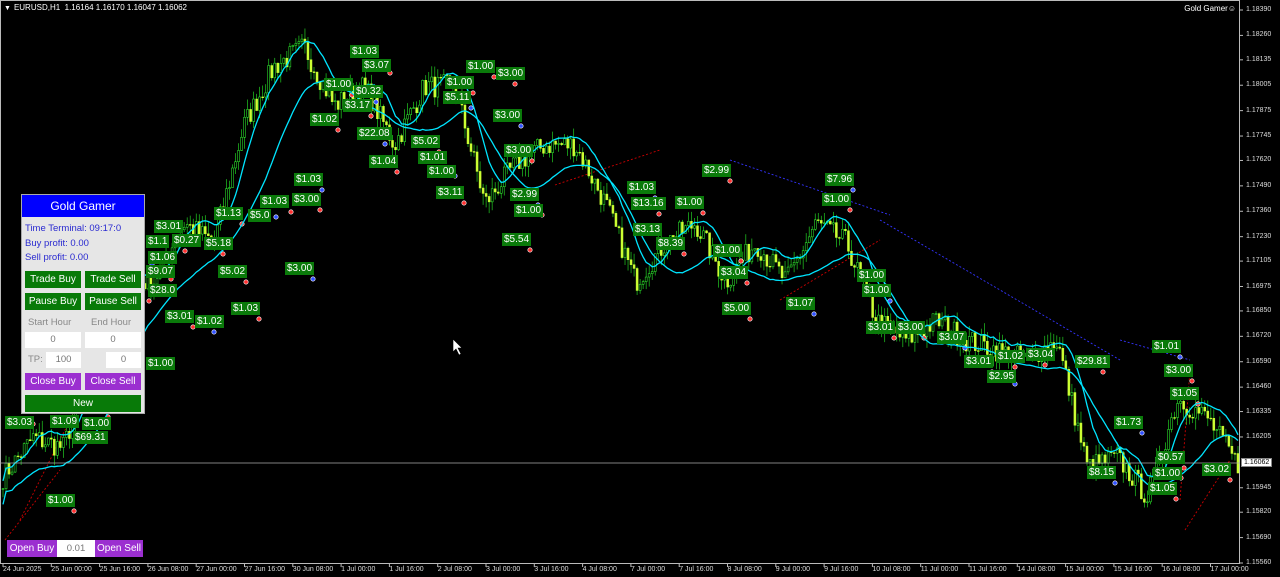 The width and height of the screenshot is (1280, 577). I want to click on lot-size-input: 0.01, so click(76, 548).